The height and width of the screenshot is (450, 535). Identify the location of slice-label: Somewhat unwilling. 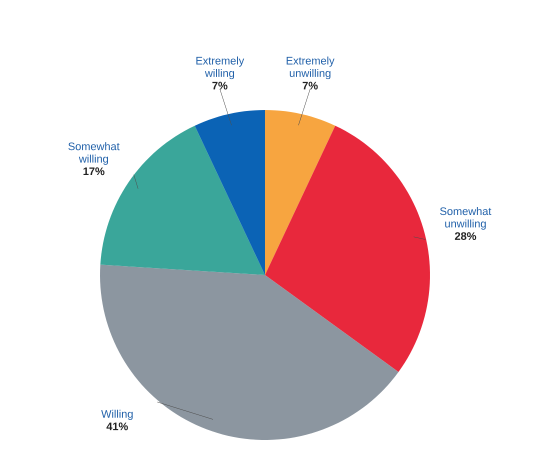
(466, 218).